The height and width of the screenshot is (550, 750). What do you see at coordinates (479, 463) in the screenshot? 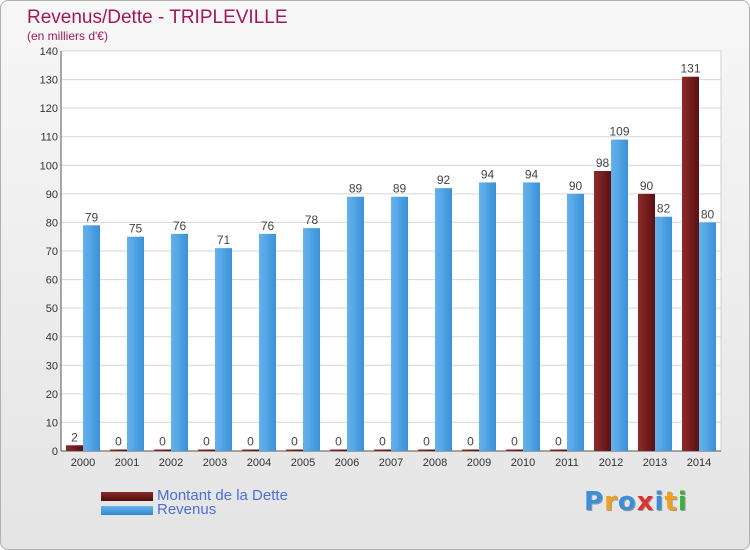
I see `x-tick-label: 2009` at bounding box center [479, 463].